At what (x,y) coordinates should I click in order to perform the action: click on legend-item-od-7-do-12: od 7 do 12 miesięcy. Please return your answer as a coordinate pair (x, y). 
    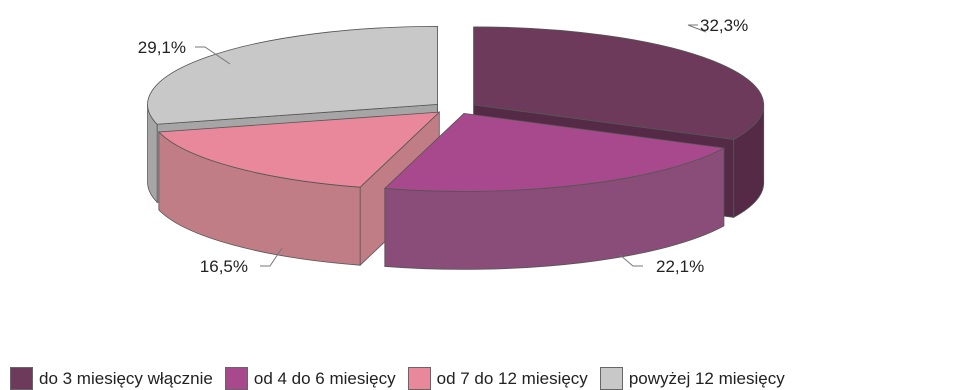
    Looking at the image, I should click on (497, 378).